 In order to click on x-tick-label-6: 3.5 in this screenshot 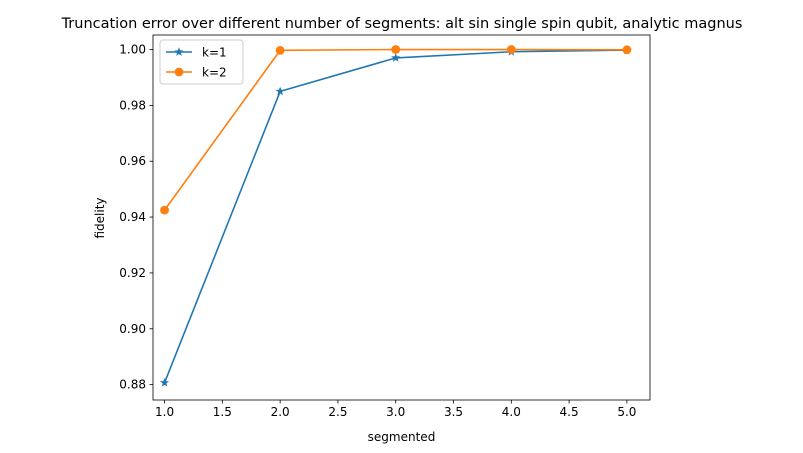, I will do `click(453, 412)`.